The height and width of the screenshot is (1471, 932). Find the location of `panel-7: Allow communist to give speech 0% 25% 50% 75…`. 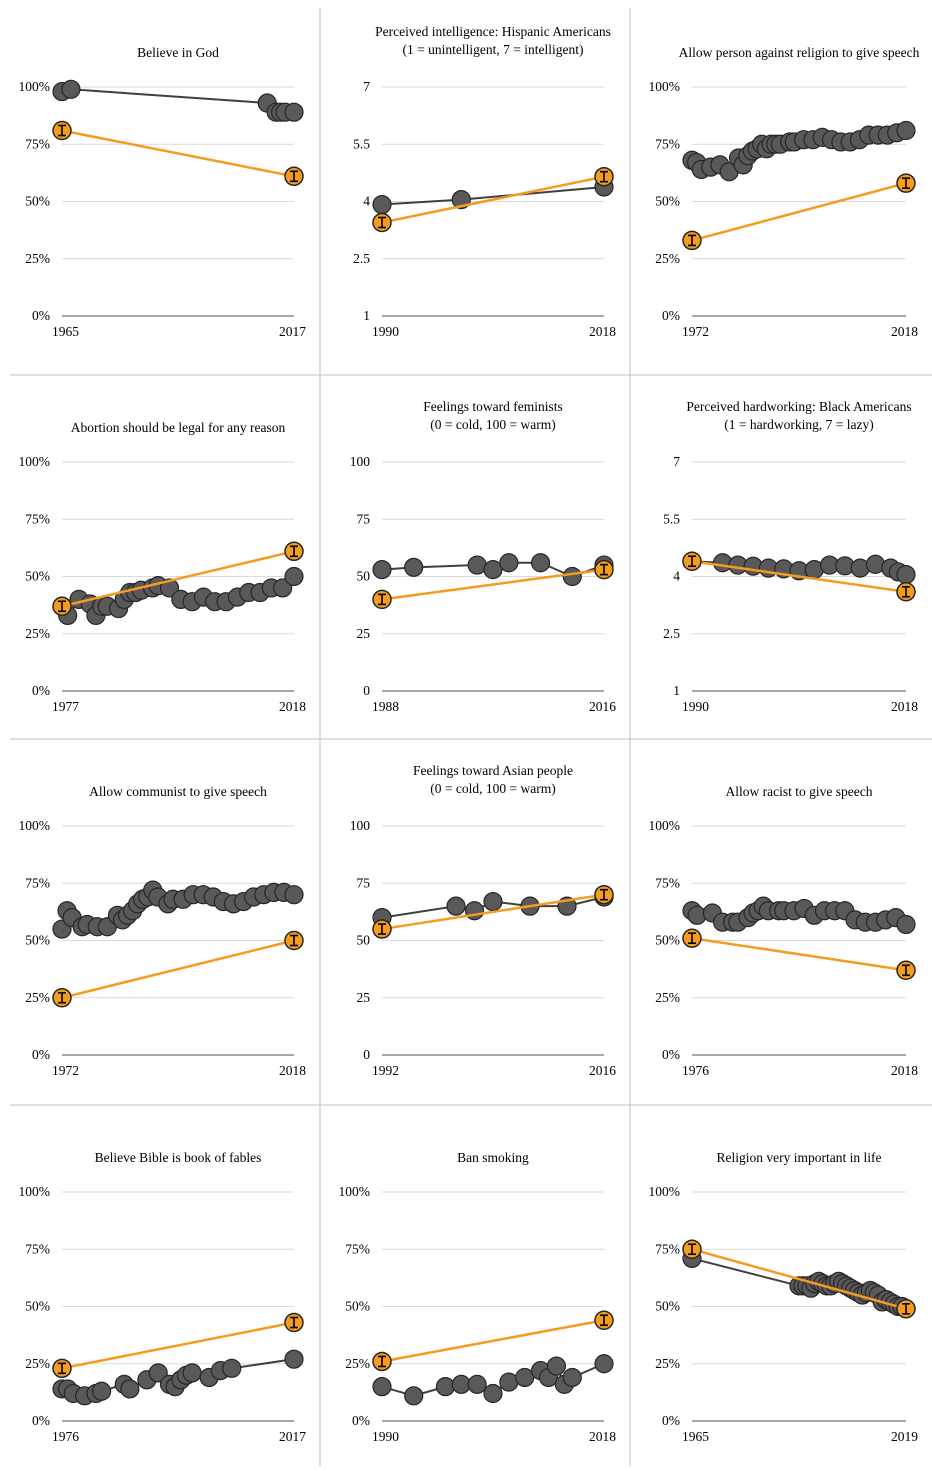

panel-7: Allow communist to give speech 0% 25% 50% 75… is located at coordinates (163, 931).